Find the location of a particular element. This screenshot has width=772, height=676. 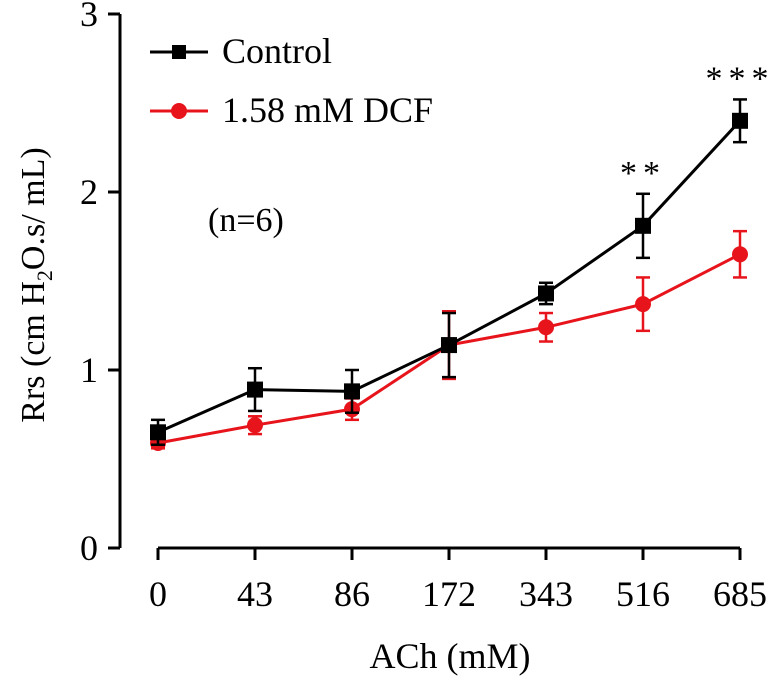

x-axis: 0 43 86 172 343 516 685 is located at coordinates (458, 580).